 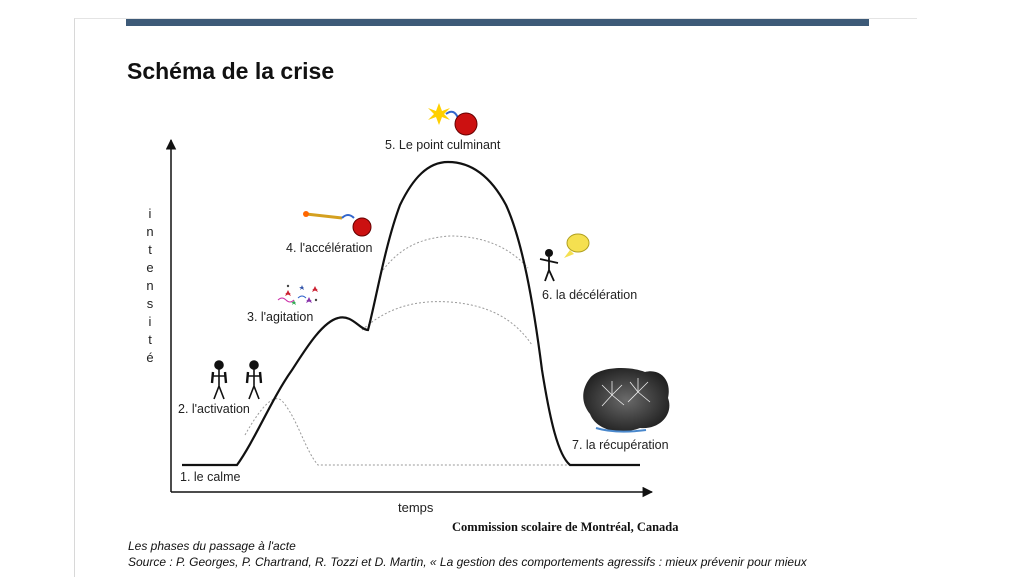 I want to click on phase-label-recuperation: 7. la récupération, so click(x=620, y=445).